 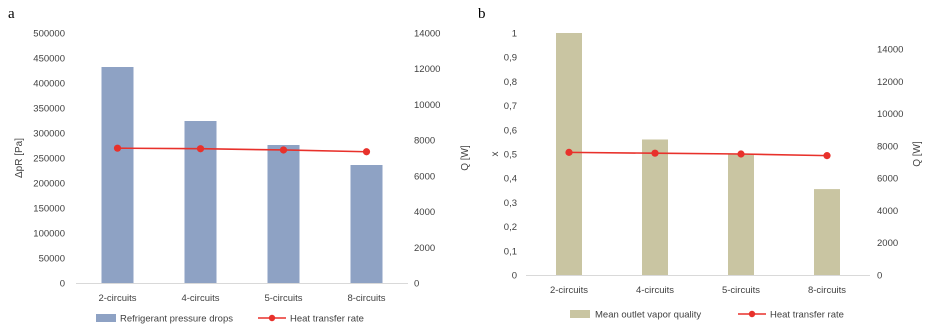 What do you see at coordinates (510, 251) in the screenshot?
I see `y-tick-label: 0,1` at bounding box center [510, 251].